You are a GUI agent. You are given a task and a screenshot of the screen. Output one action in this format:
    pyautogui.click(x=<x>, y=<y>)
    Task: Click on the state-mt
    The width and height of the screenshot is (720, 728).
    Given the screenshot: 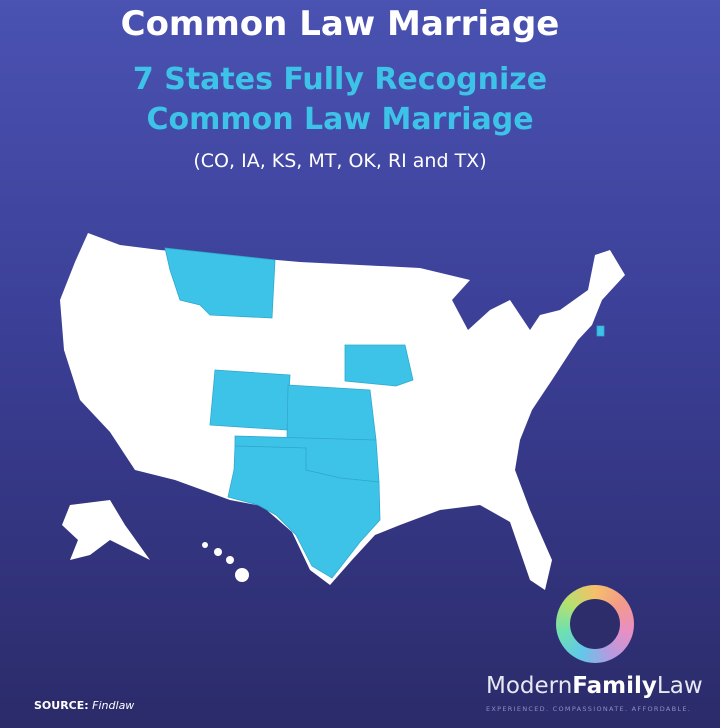 What is the action you would take?
    pyautogui.click(x=220, y=283)
    